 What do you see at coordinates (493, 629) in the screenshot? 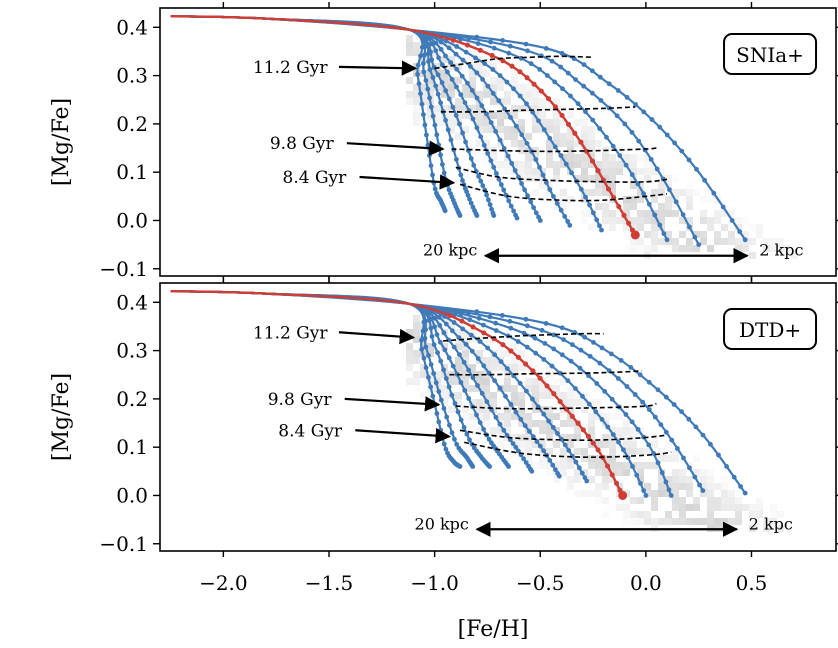
I see `x-axis-label: [Fe/H]` at bounding box center [493, 629].